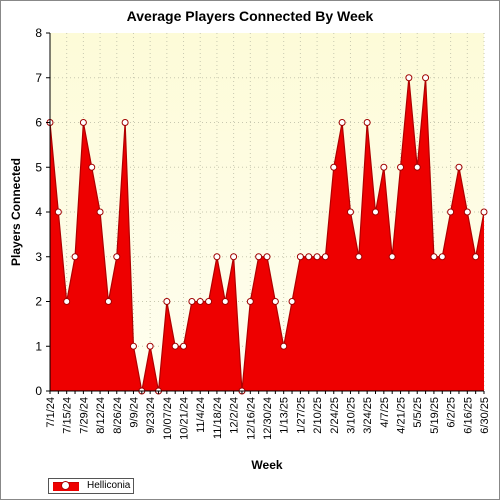  I want to click on y-tick-label: 1, so click(38, 346).